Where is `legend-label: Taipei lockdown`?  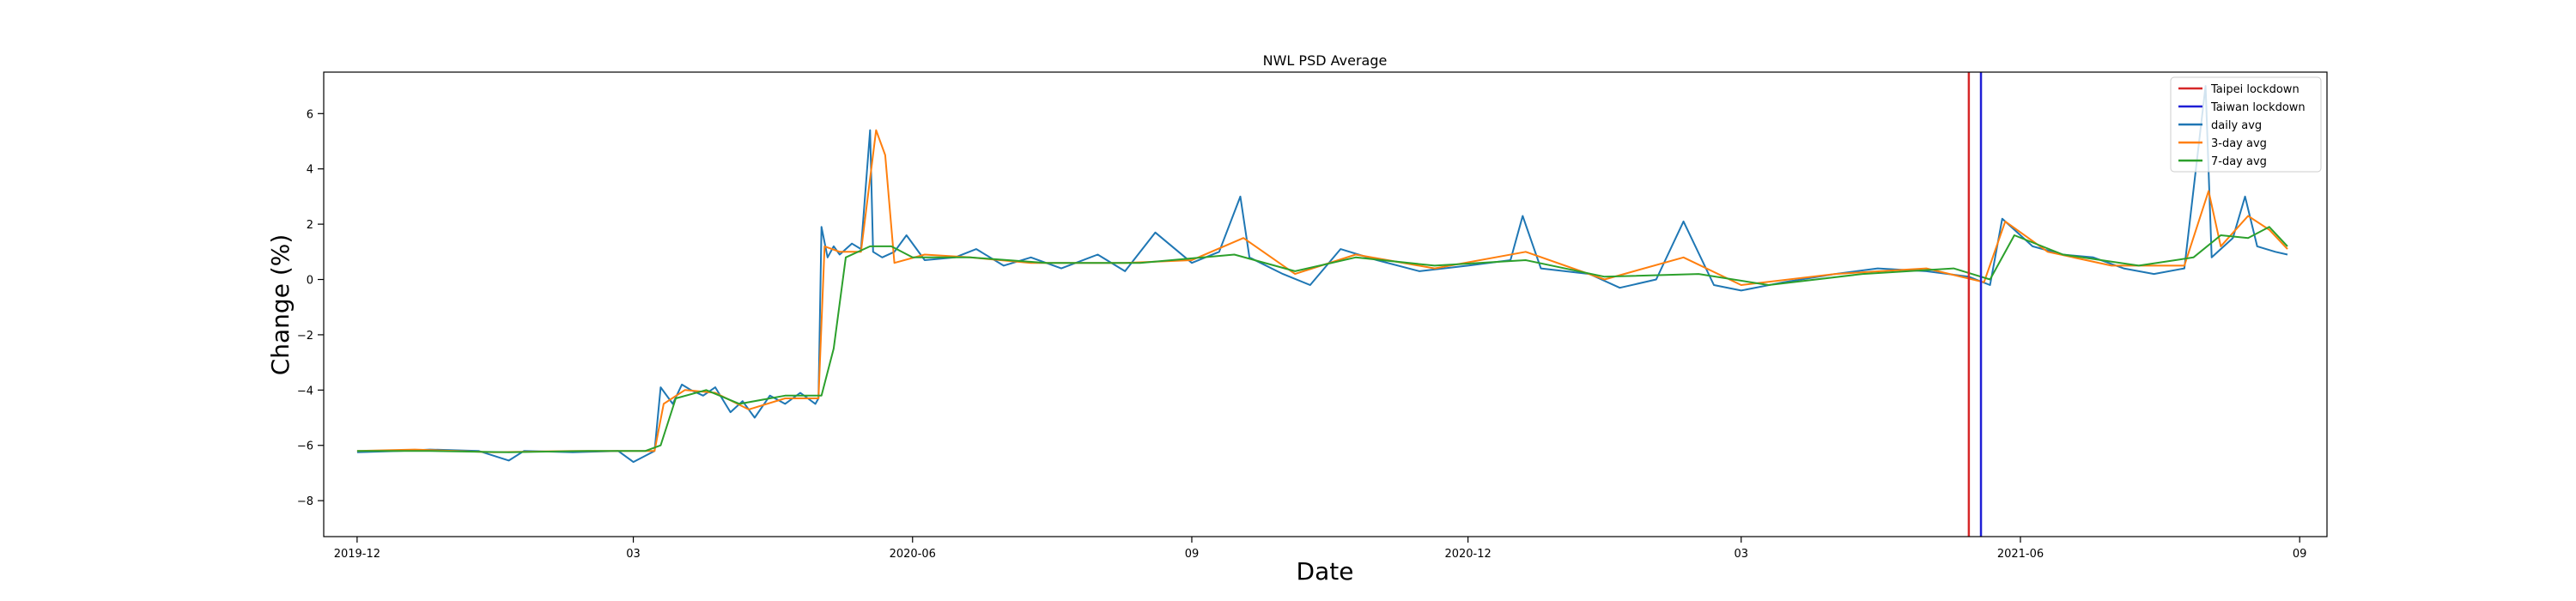
legend-label: Taipei lockdown is located at coordinates (2255, 89).